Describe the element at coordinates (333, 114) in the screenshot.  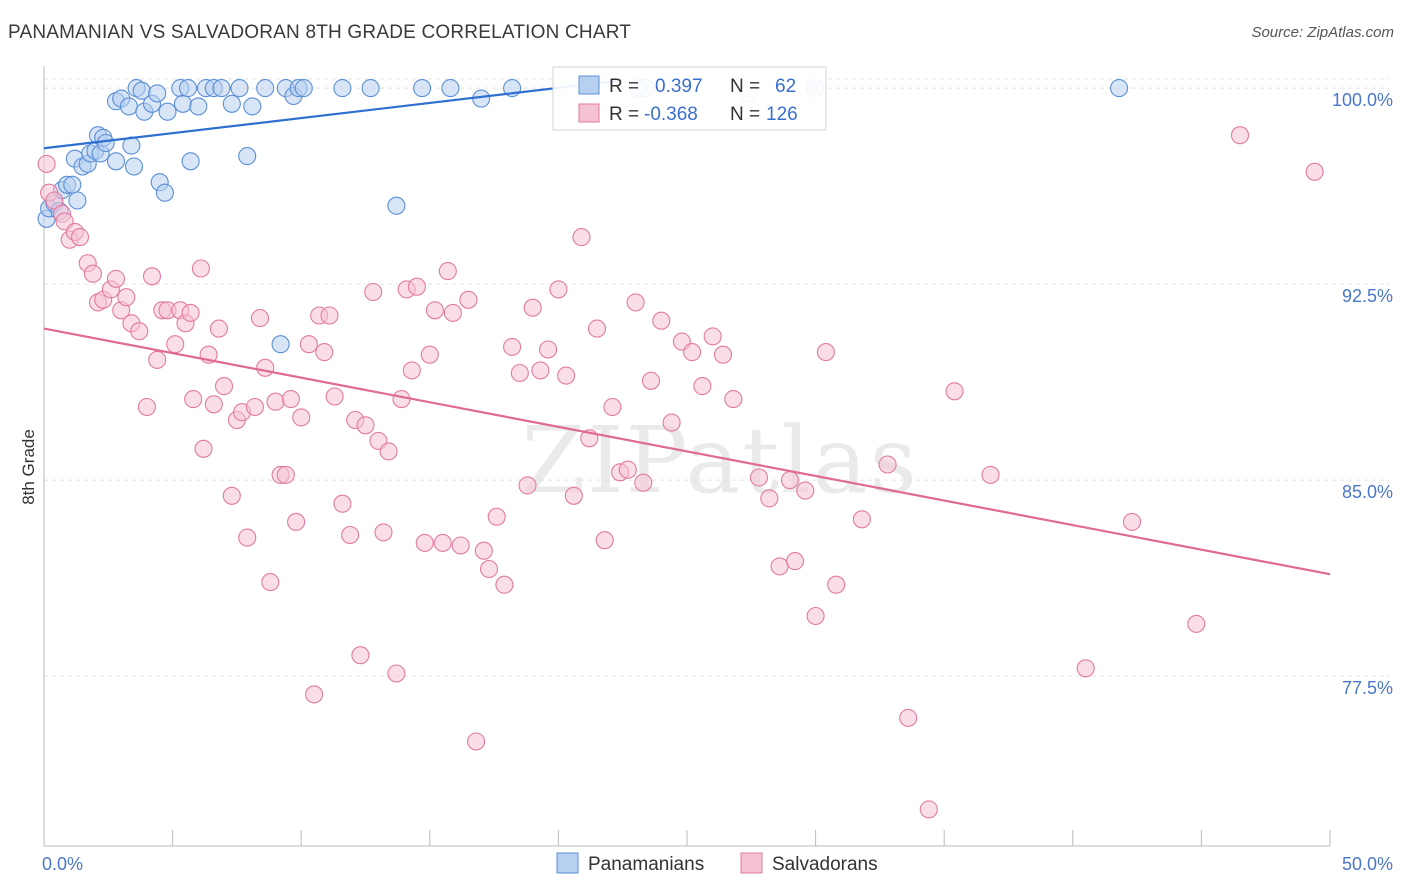
I see `panamanian-trend-line` at that location.